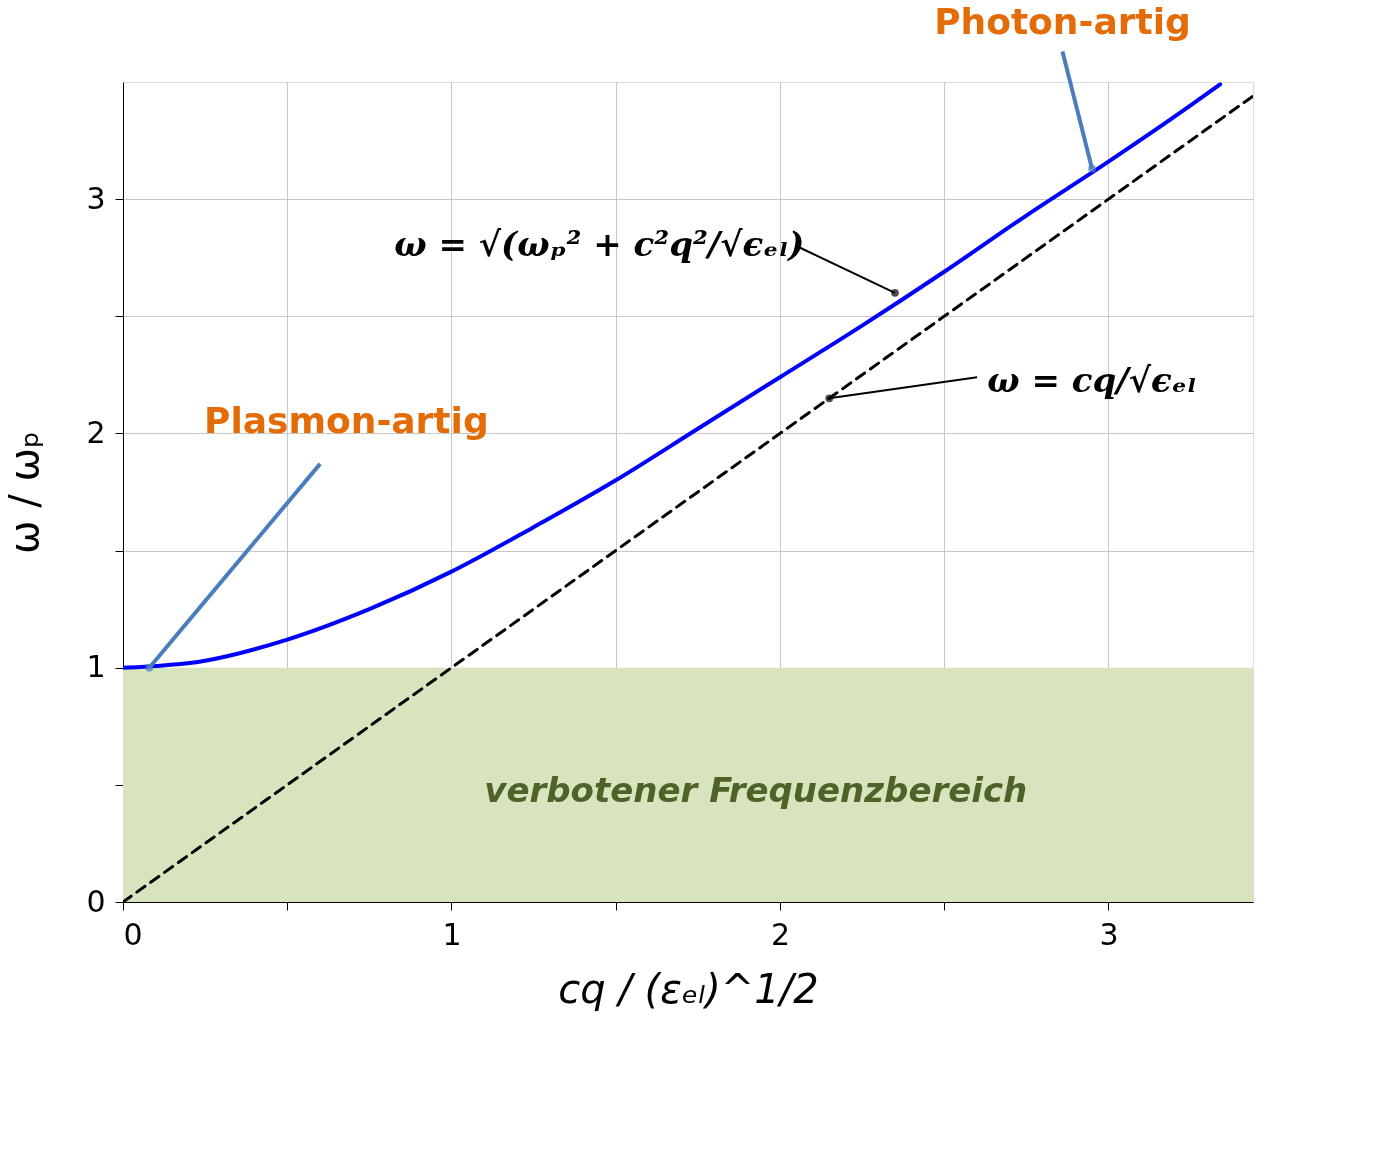 Image resolution: width=1383 pixels, height=1161 pixels. Describe the element at coordinates (756, 789) in the screenshot. I see `band-label: verbotener Frequenzbereich` at that location.